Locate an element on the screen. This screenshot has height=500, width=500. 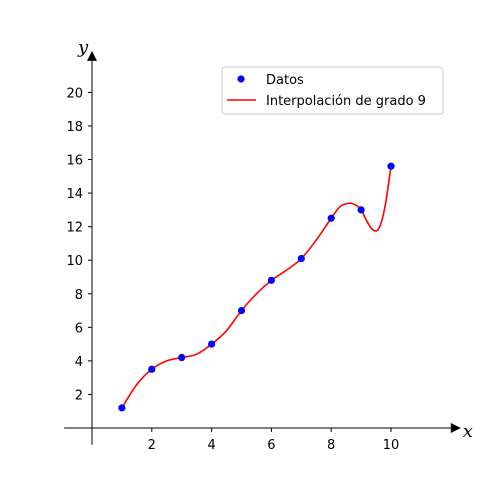
y-tick-label: 6 is located at coordinates (79, 328).